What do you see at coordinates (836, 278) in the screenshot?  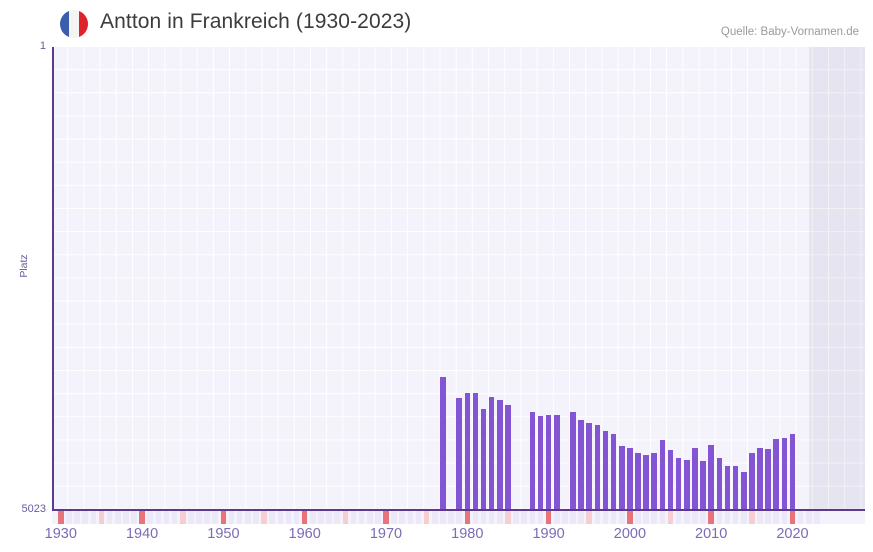 I see `no-data-shaded-region` at bounding box center [836, 278].